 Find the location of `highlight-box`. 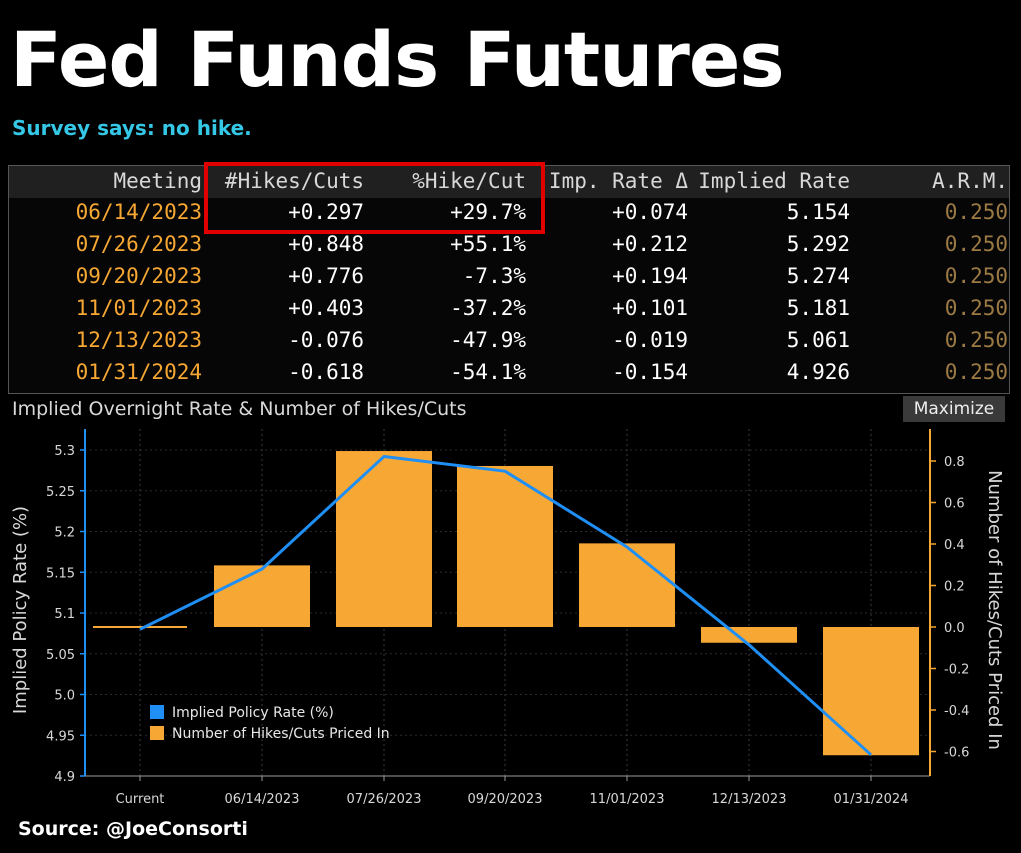

highlight-box is located at coordinates (374, 198).